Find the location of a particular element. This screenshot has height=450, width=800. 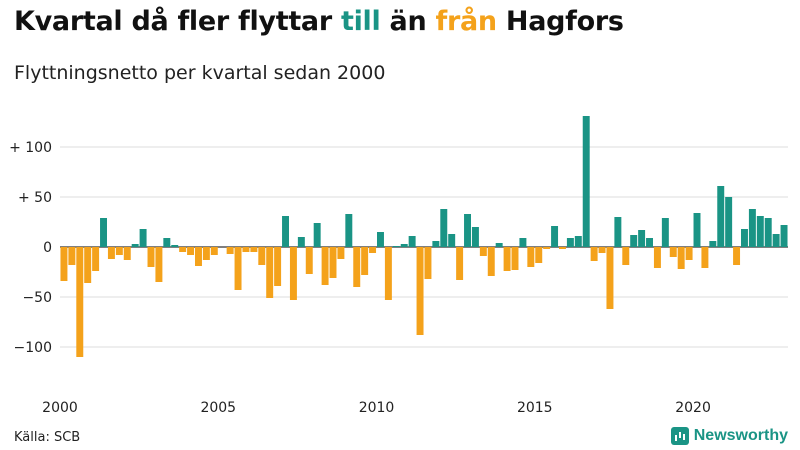

newsworthy-logo: Newsworthy is located at coordinates (729, 436).